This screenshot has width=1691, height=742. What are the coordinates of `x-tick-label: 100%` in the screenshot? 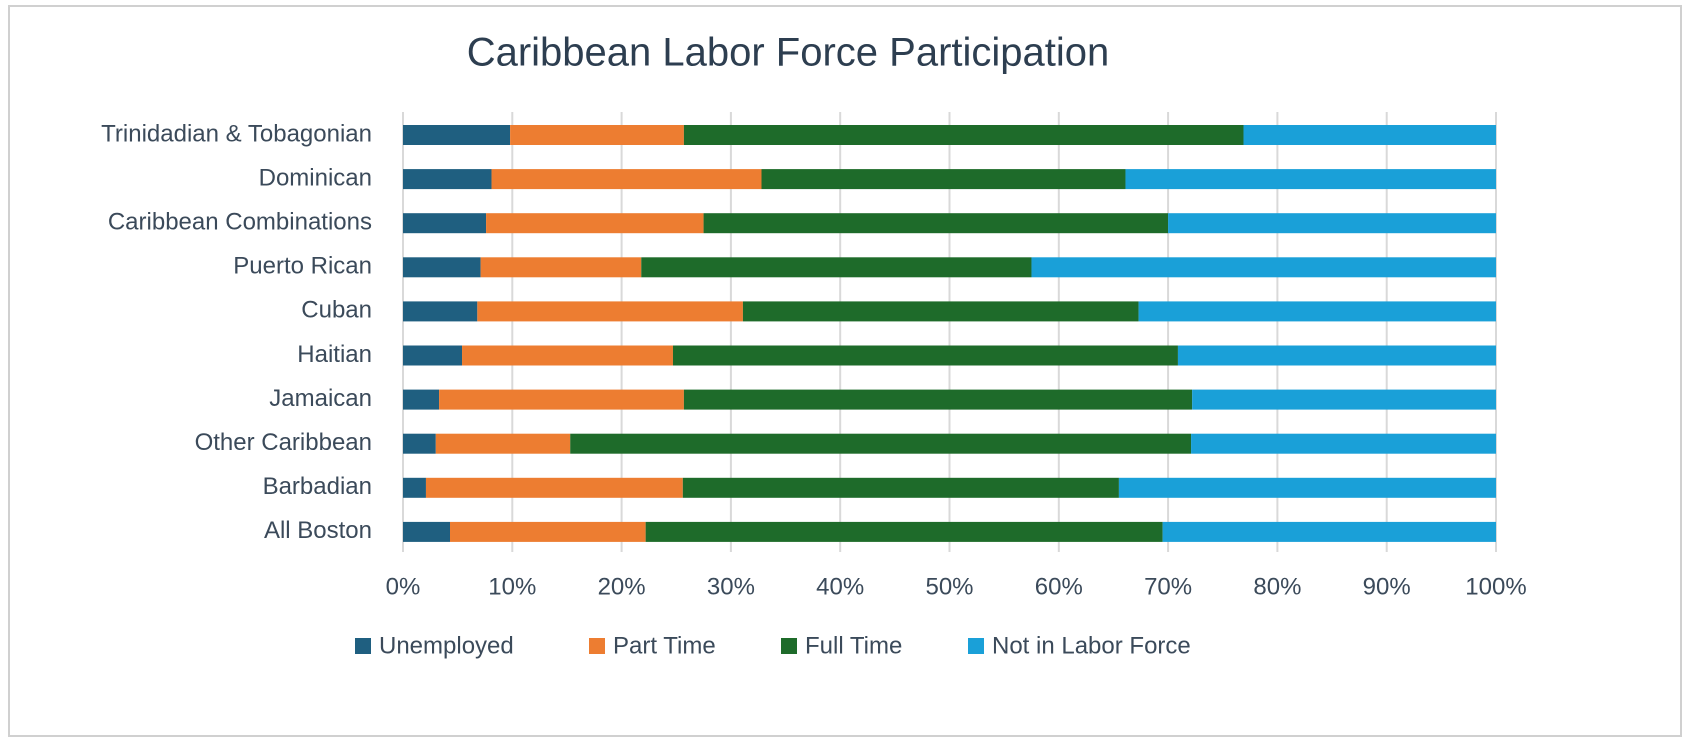 It's located at (1495, 586).